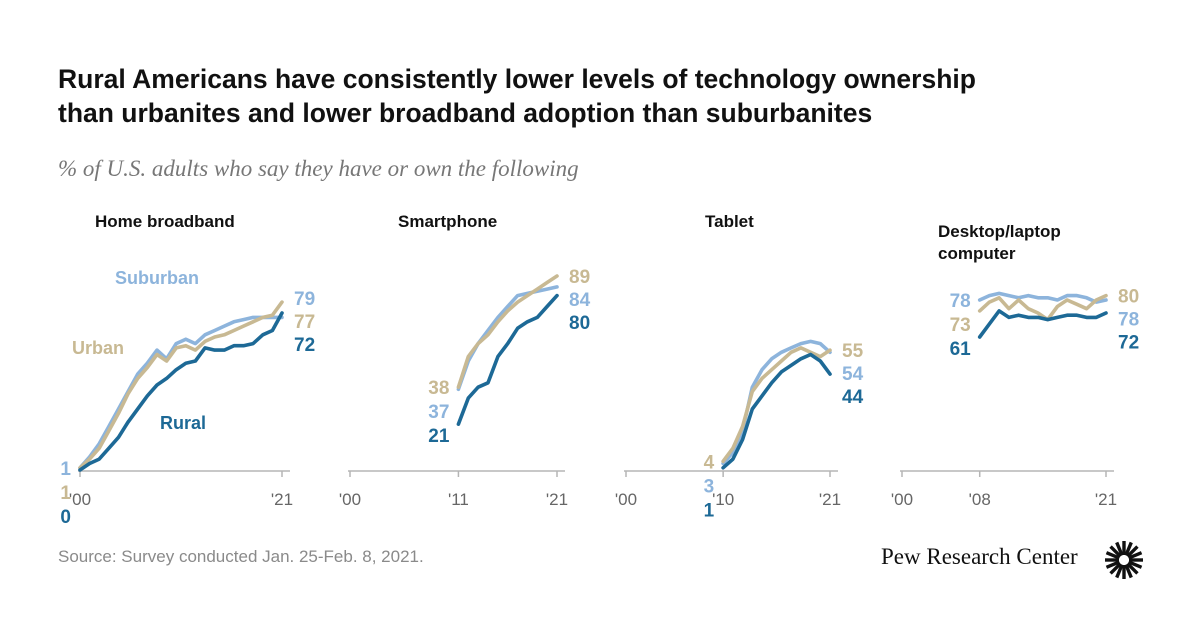 This screenshot has height=628, width=1200. Describe the element at coordinates (709, 486) in the screenshot. I see `start-value-label-suburban: 3` at that location.